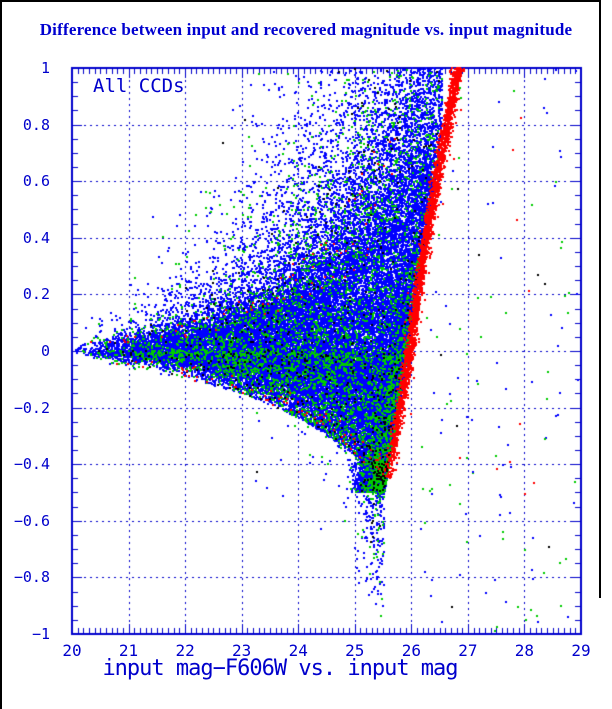 The image size is (612, 709). I want to click on x-tick-label: 28, so click(524, 650).